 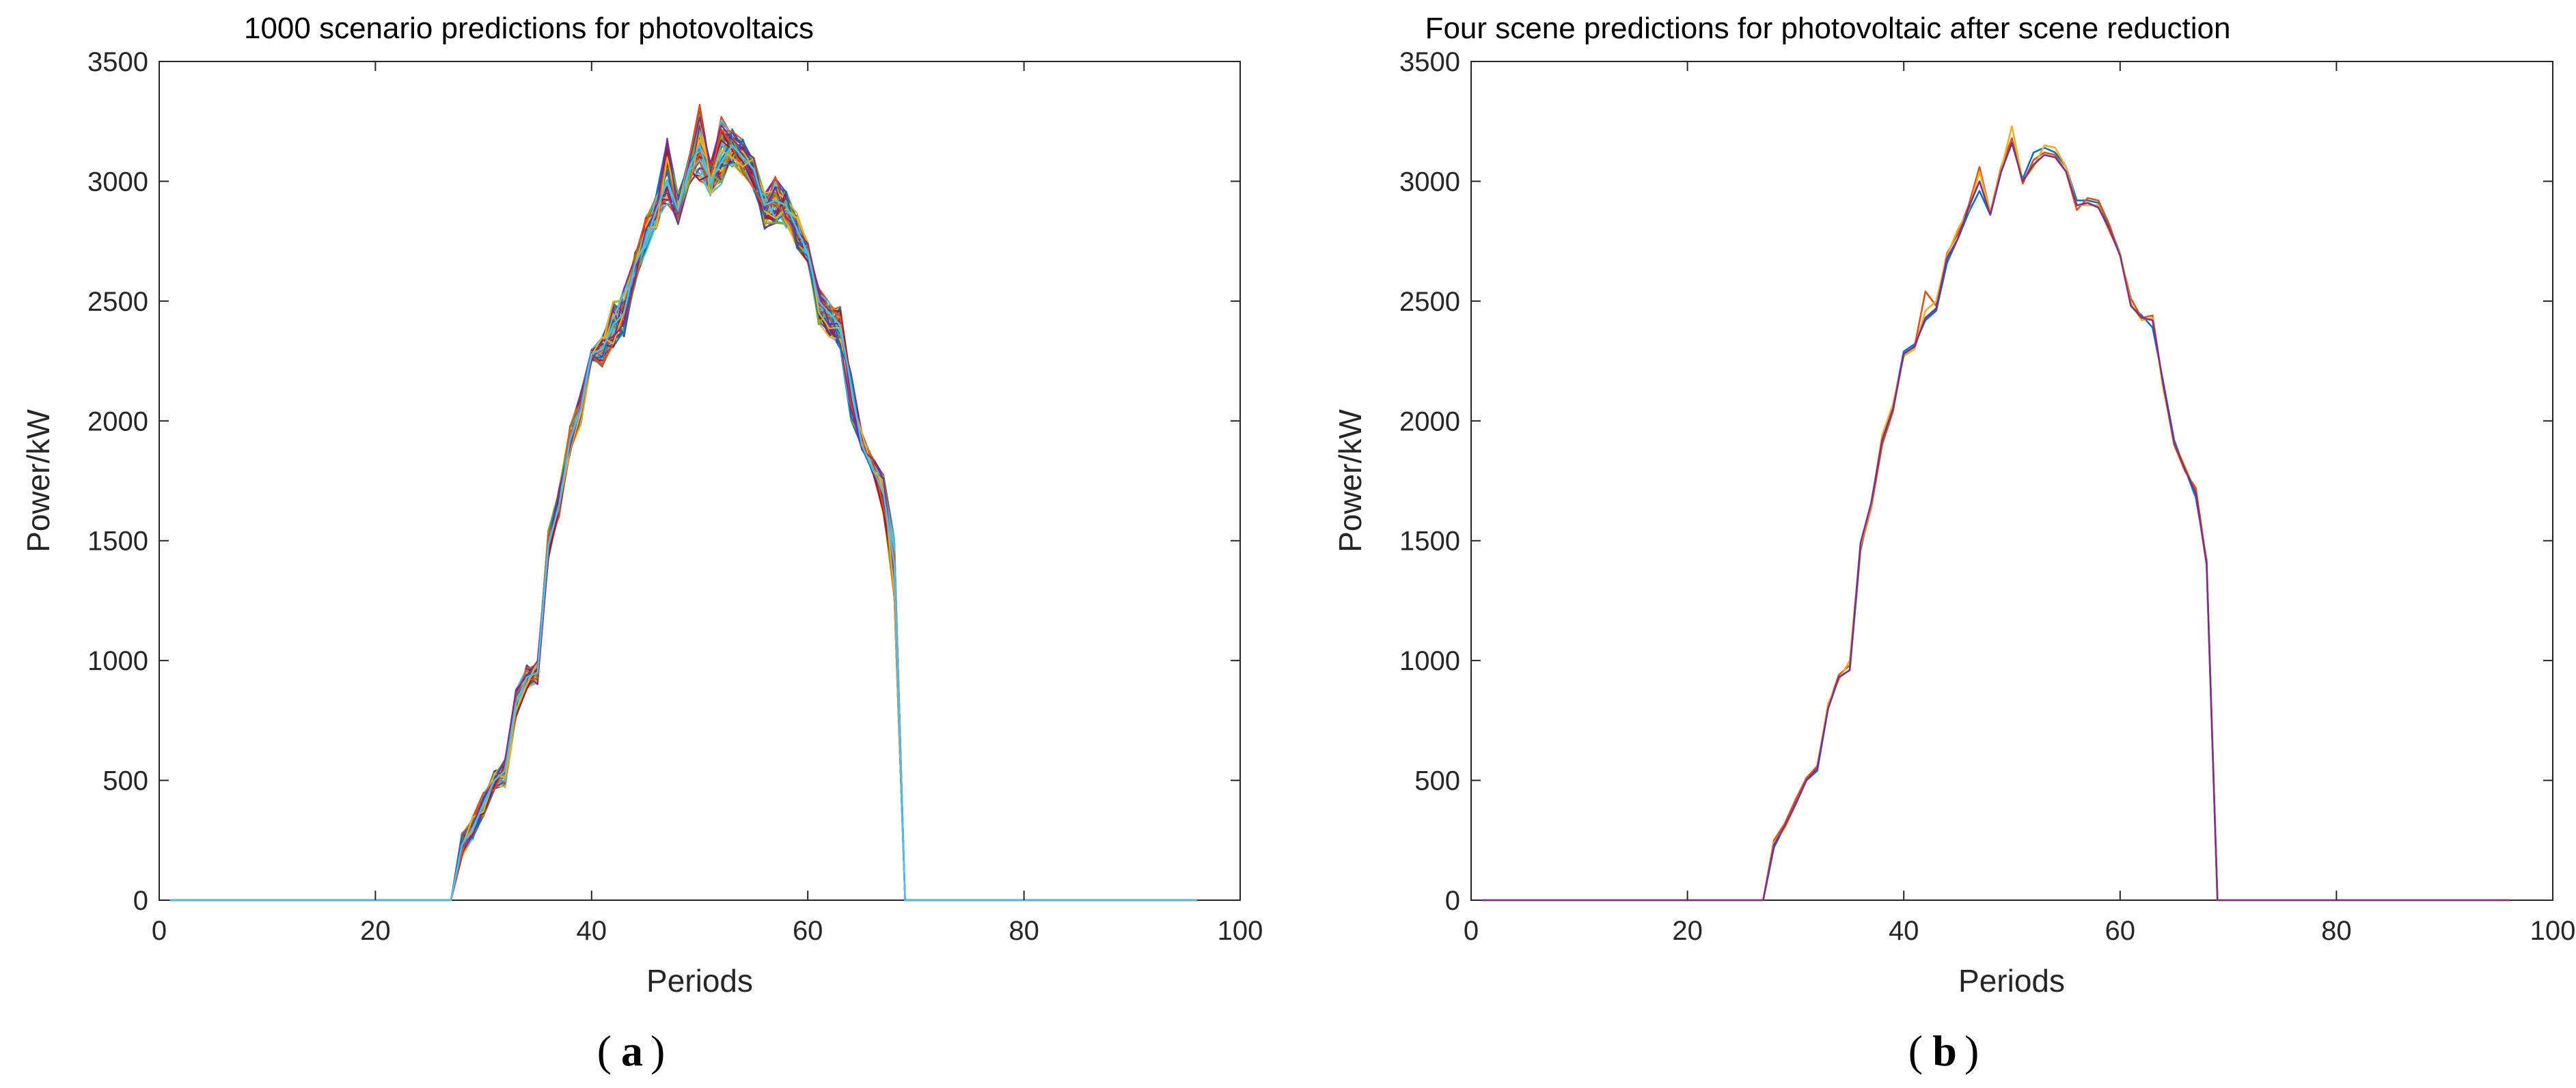 I want to click on panel-a-y-tick-label: 0, so click(x=140, y=901).